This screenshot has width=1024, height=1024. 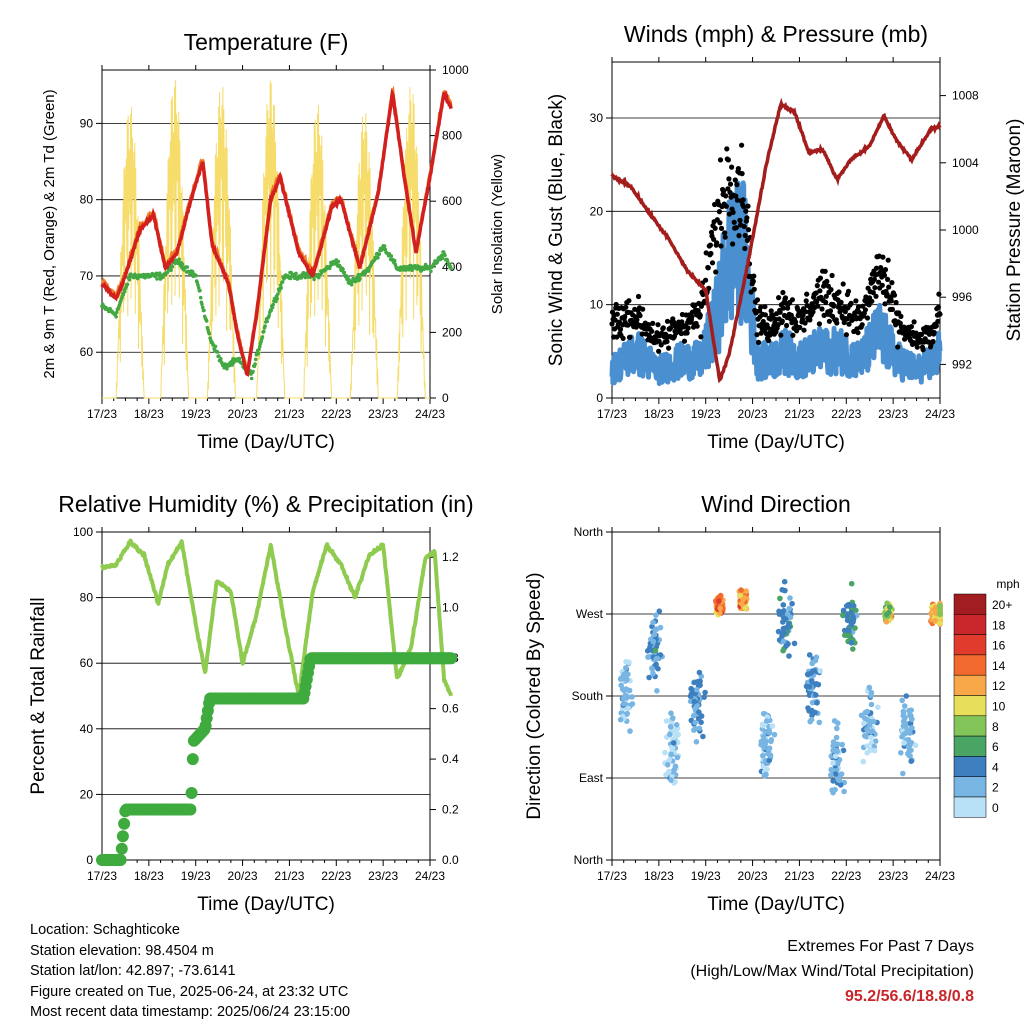 I want to click on rh-y-tick-label: 0, so click(x=89, y=860).